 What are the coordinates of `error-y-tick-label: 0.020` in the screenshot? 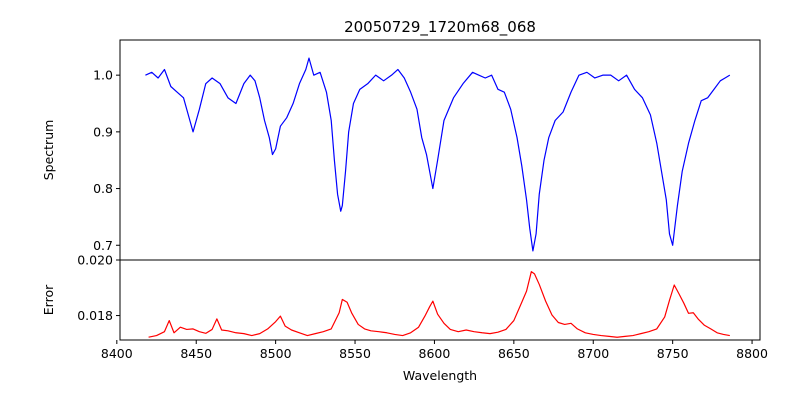 It's located at (95, 260).